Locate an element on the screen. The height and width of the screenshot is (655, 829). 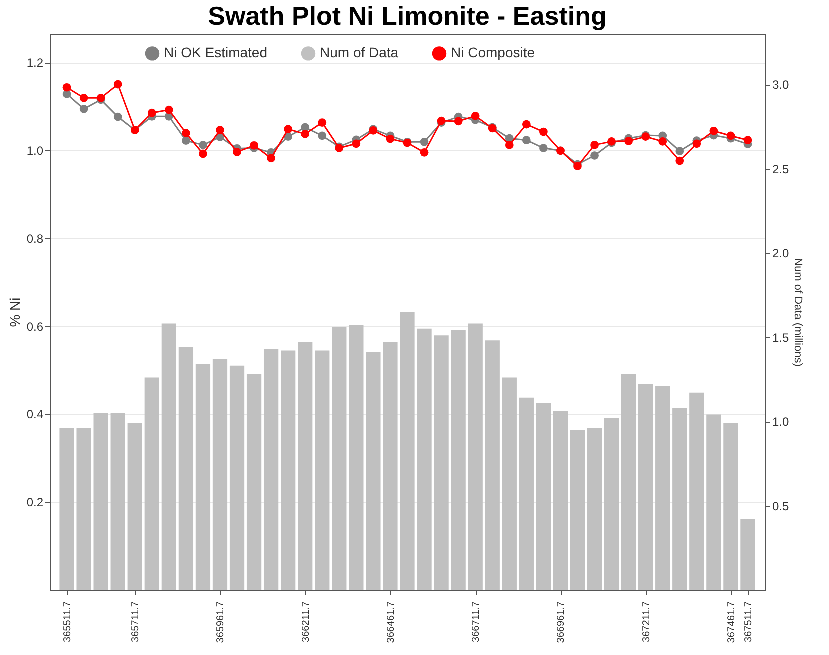
y2-tick-label: 2.5 is located at coordinates (781, 169).